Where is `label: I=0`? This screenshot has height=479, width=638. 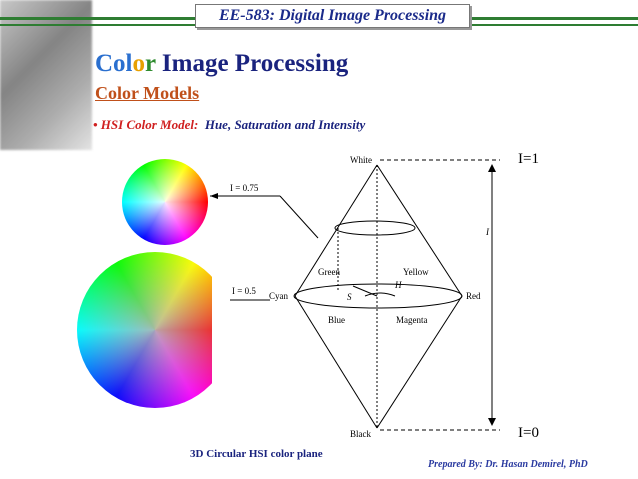 label: I=0 is located at coordinates (528, 433).